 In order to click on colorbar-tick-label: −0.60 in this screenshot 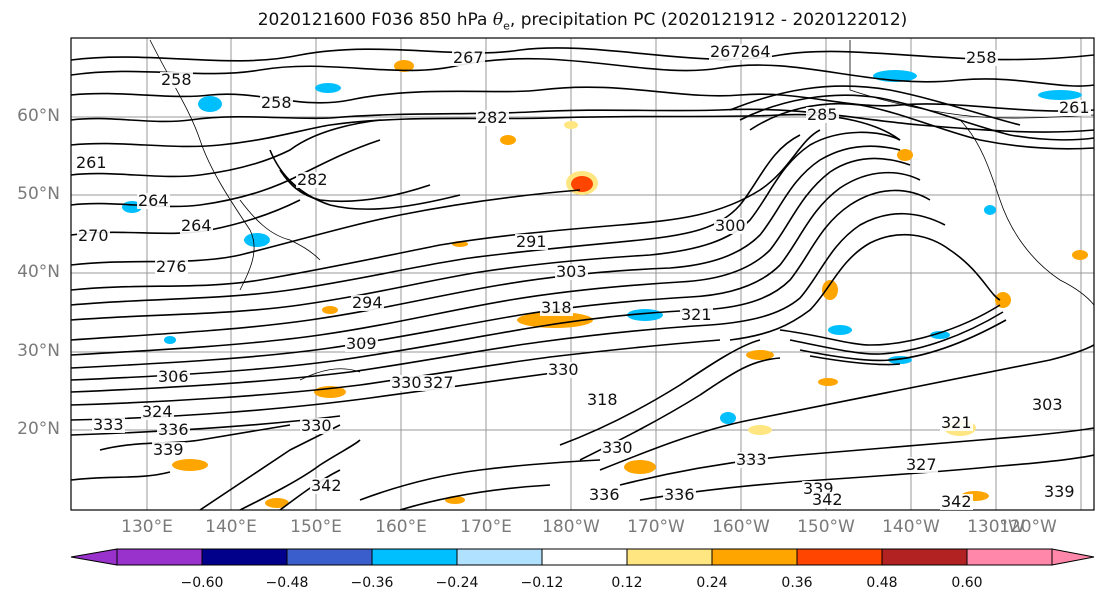, I will do `click(202, 583)`.